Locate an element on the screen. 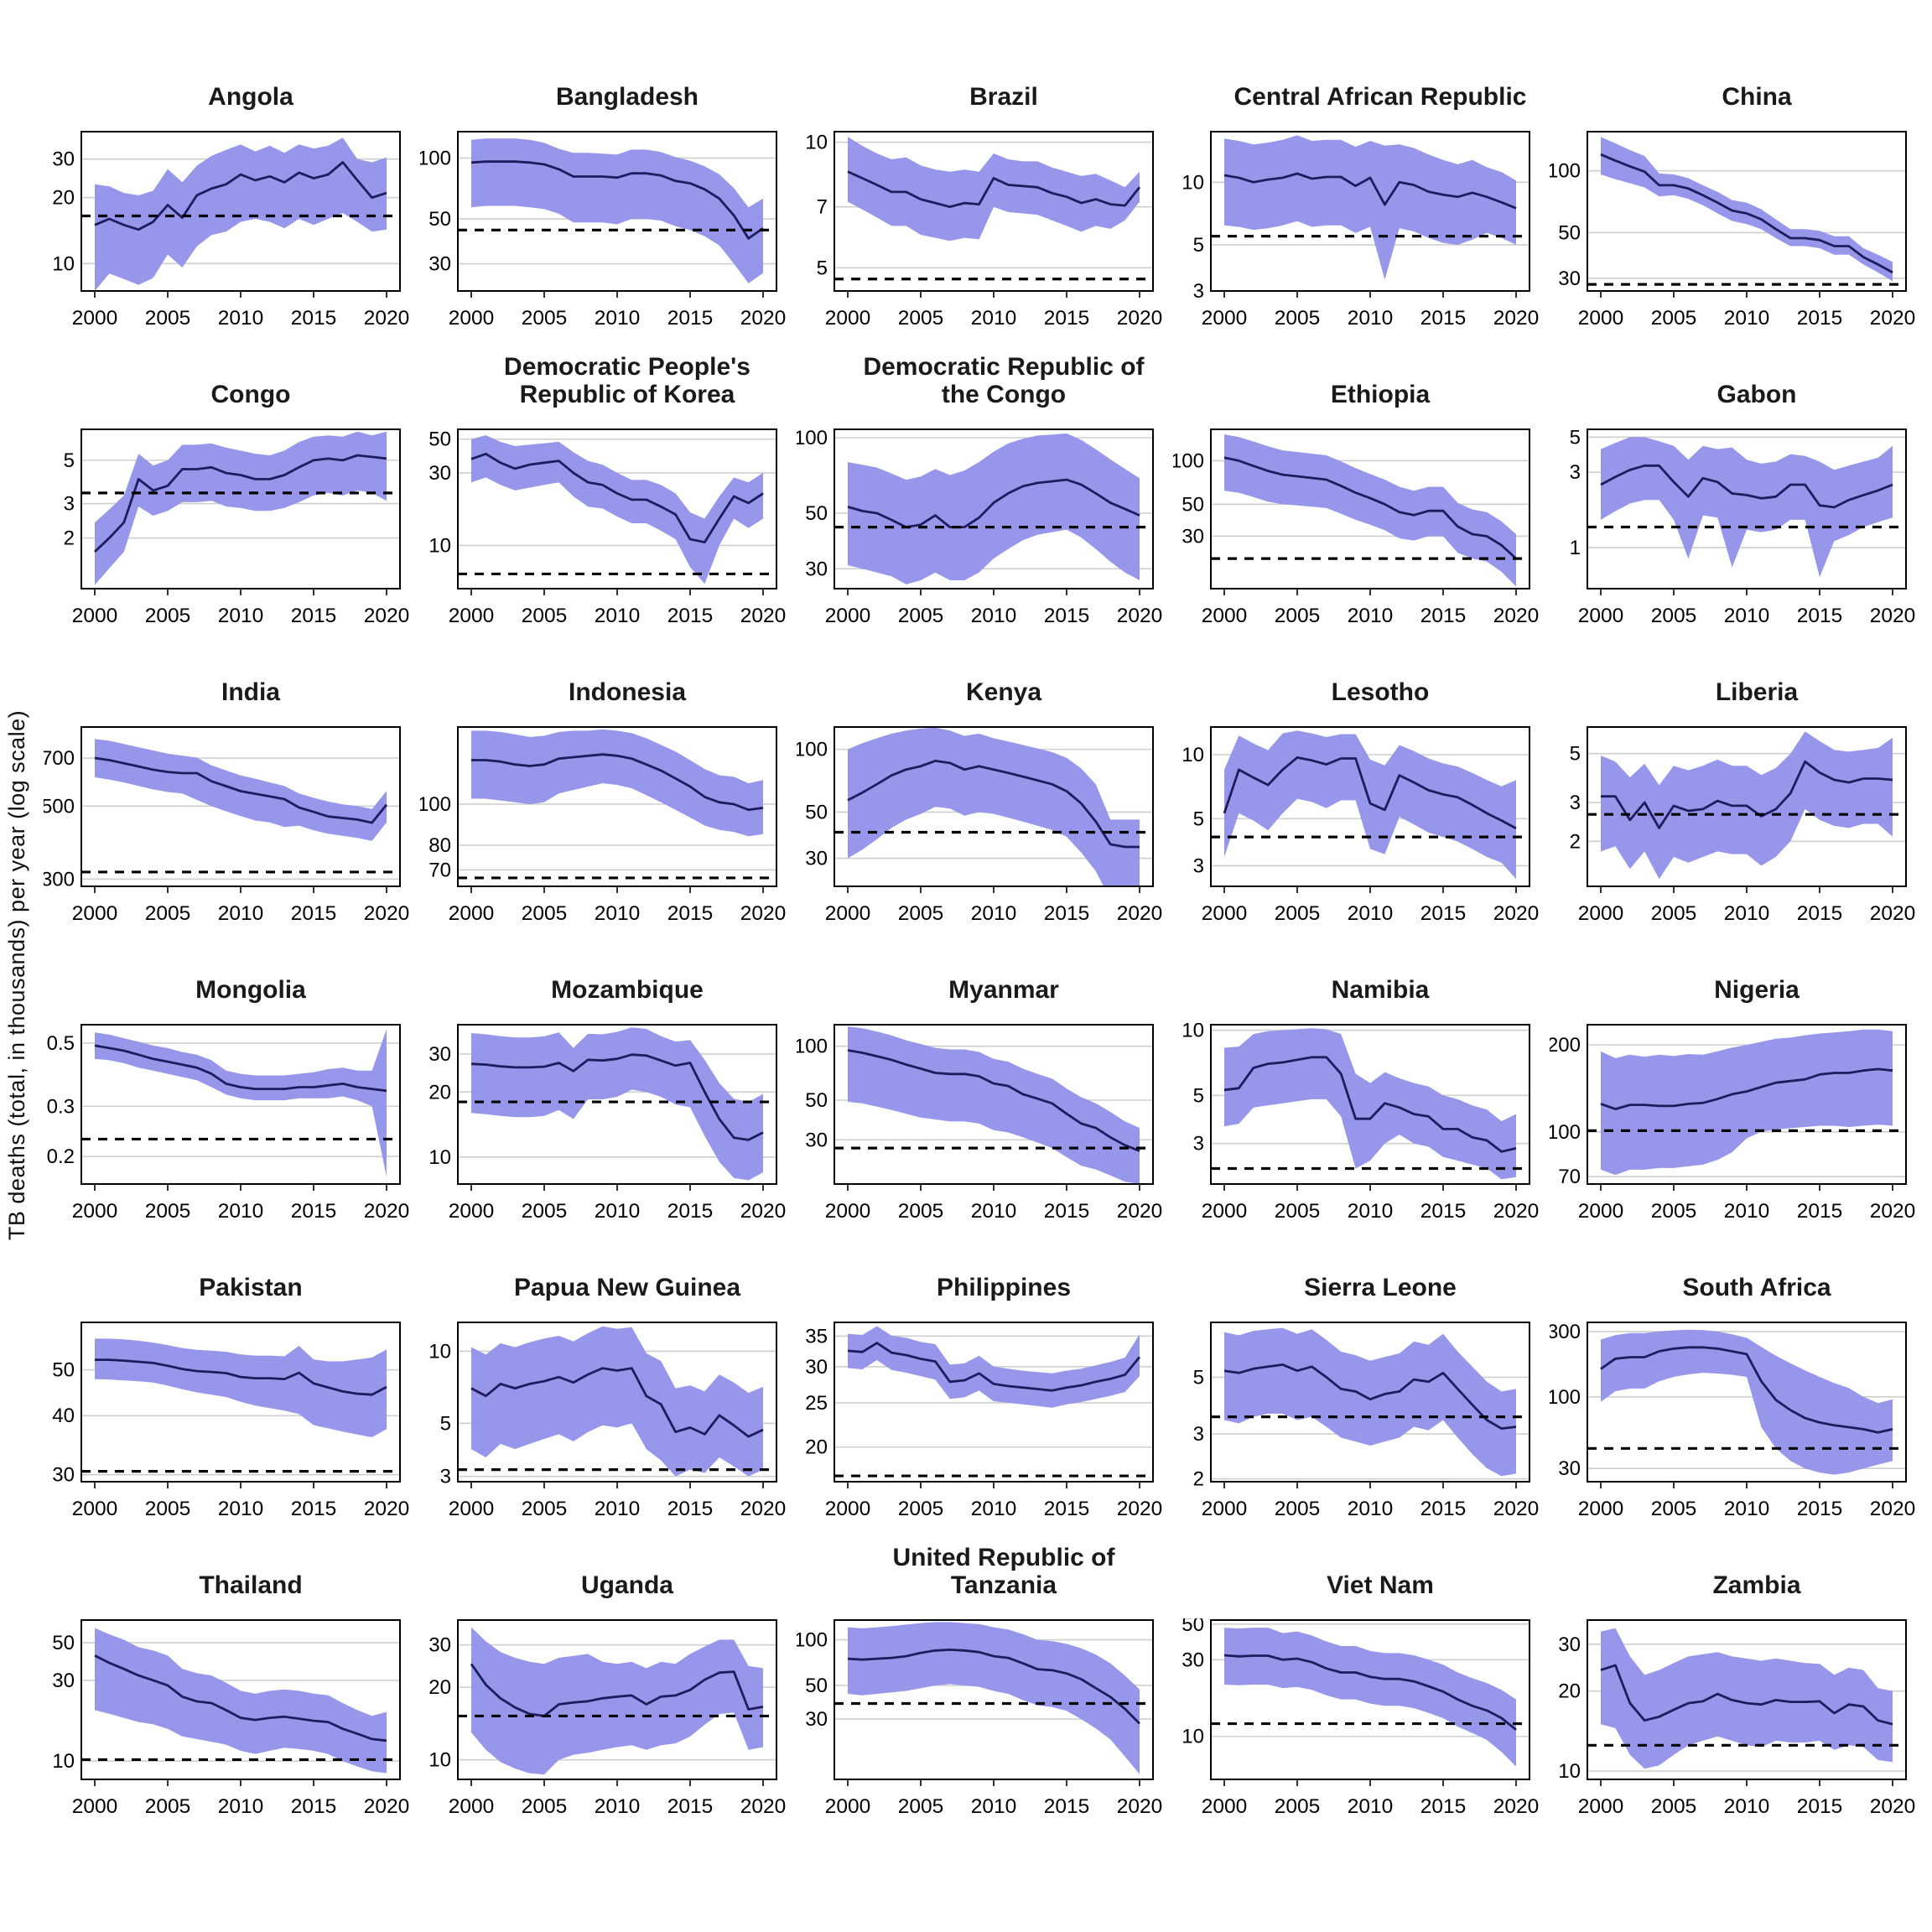 The image size is (1932, 1932). y-tick-label: 7 is located at coordinates (822, 207).